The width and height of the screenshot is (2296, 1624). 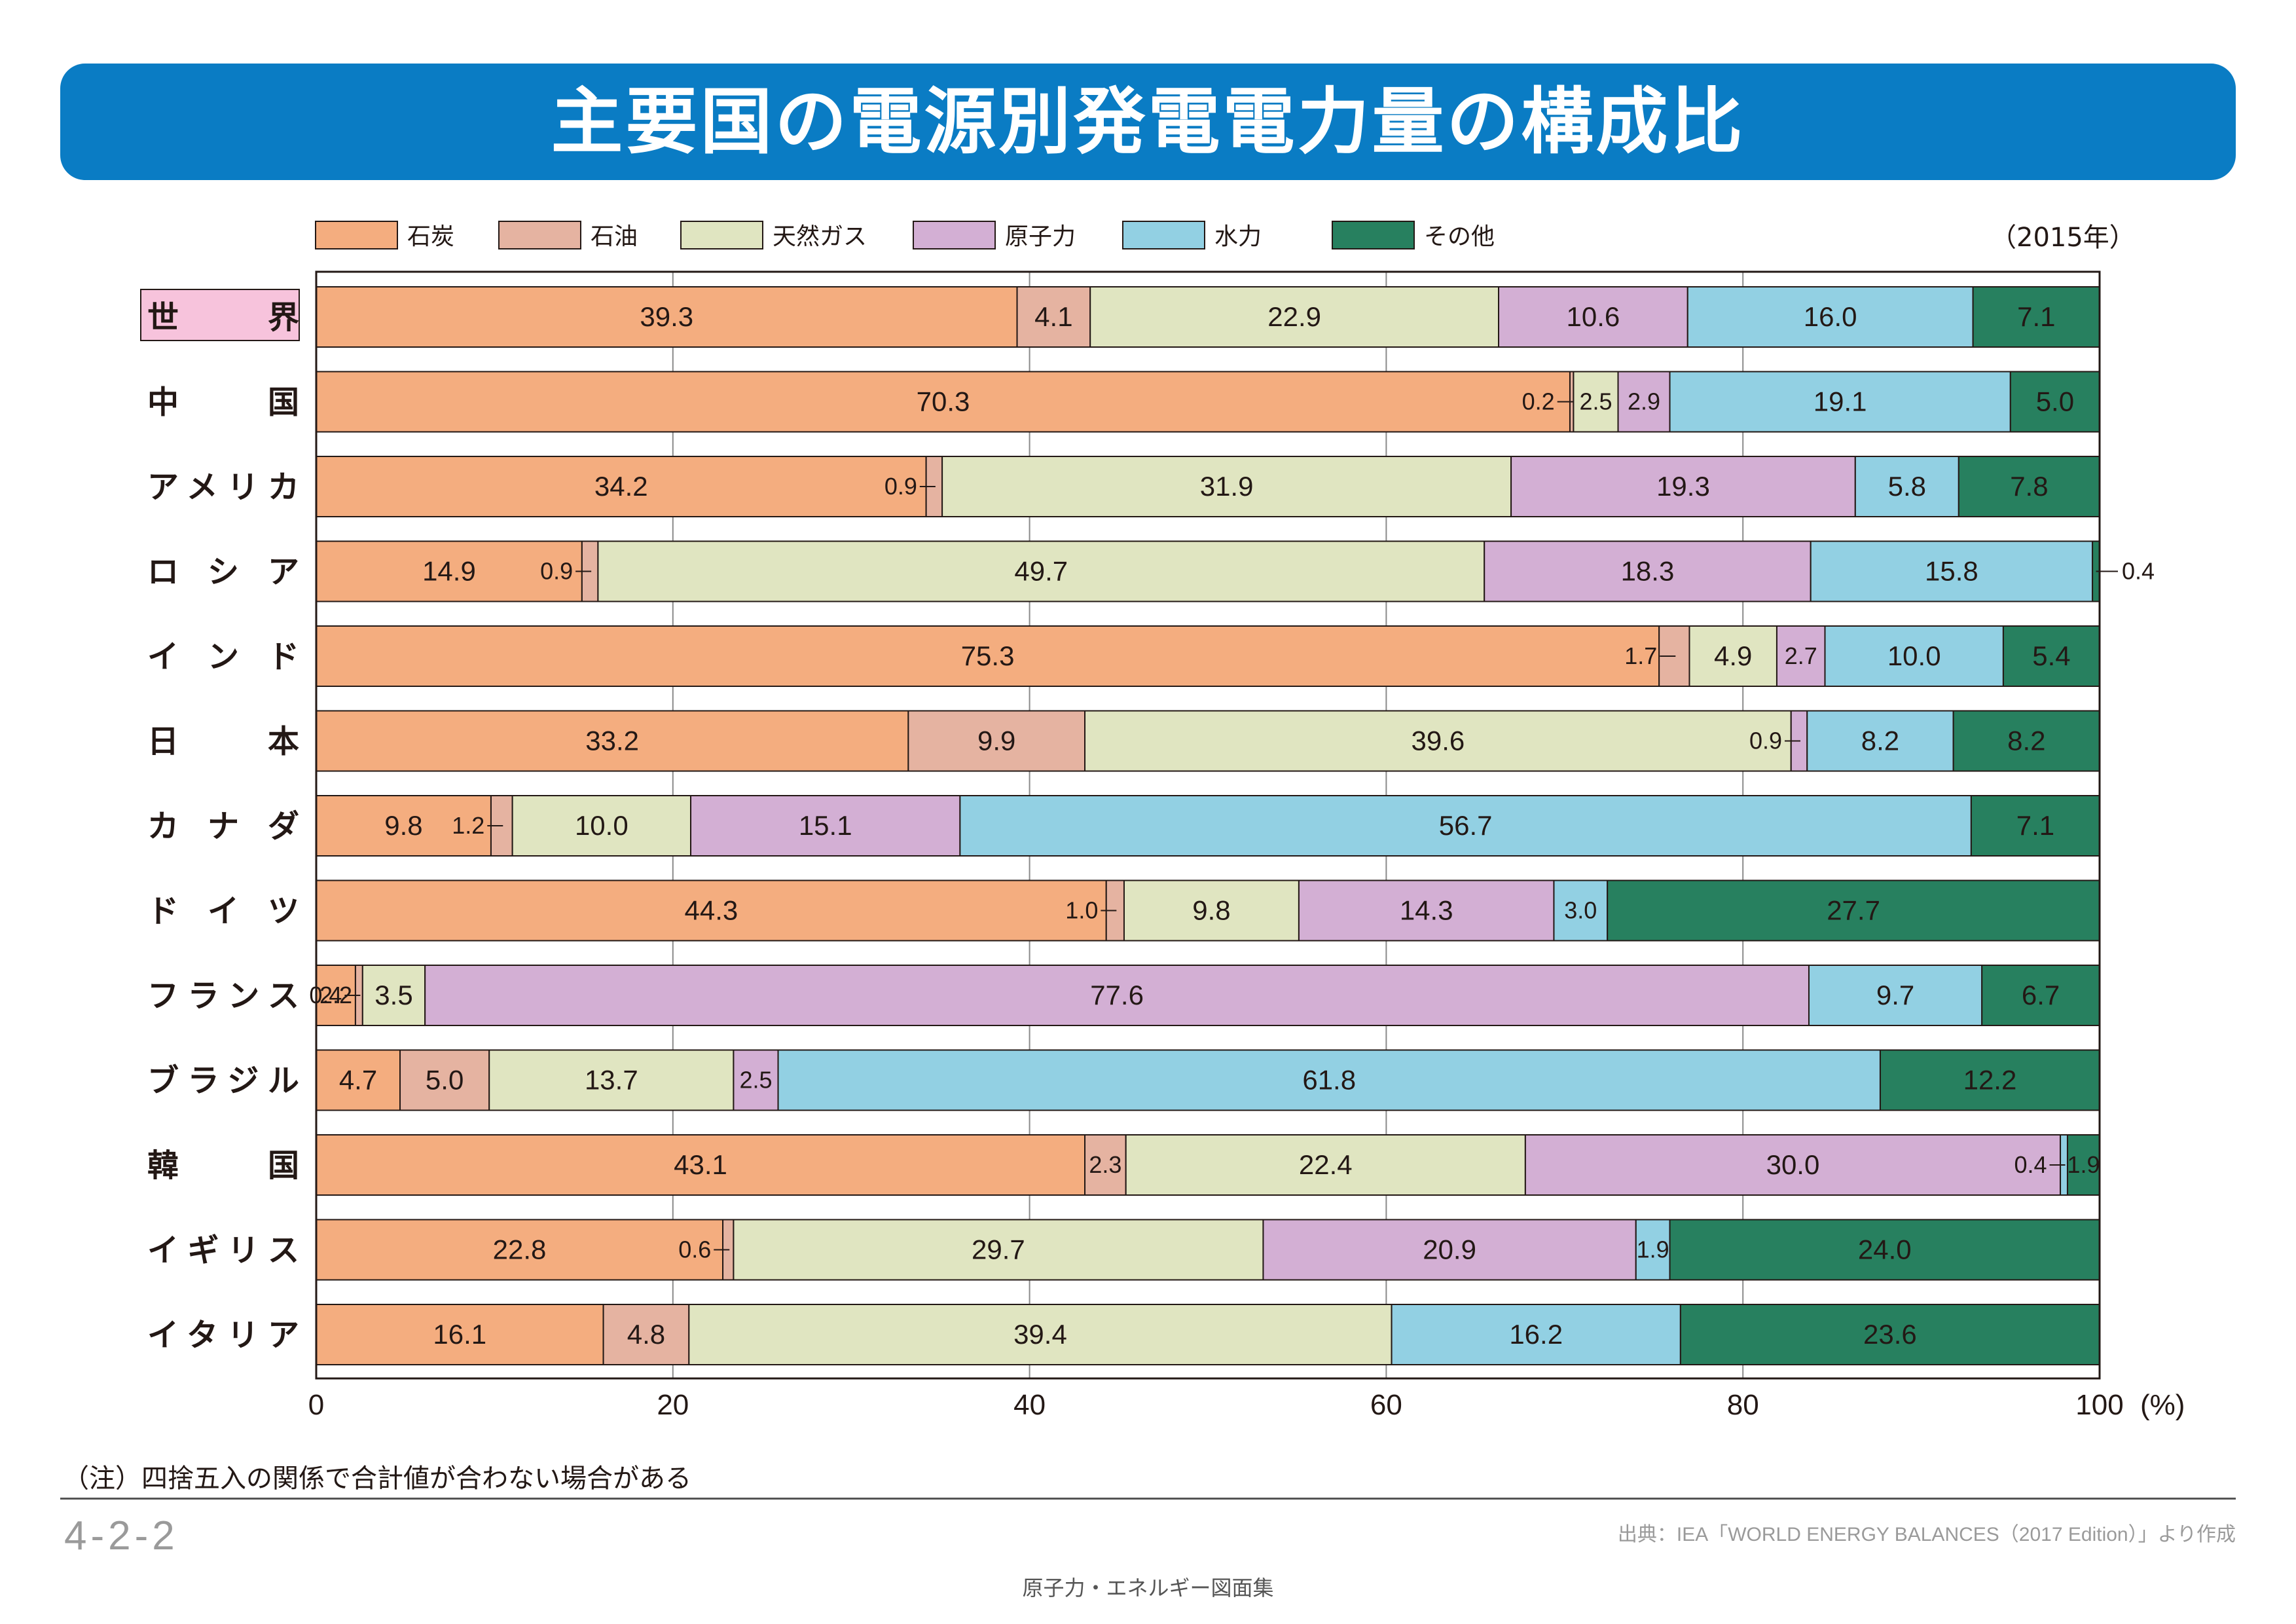 I want to click on data-label-nuclear-2: 19.3, so click(x=1683, y=486).